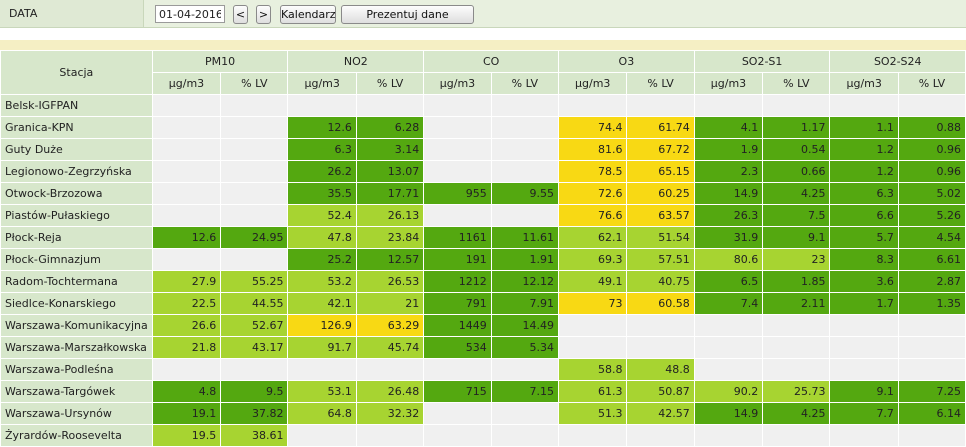  Describe the element at coordinates (220, 61) in the screenshot. I see `group-header: PM10` at that location.